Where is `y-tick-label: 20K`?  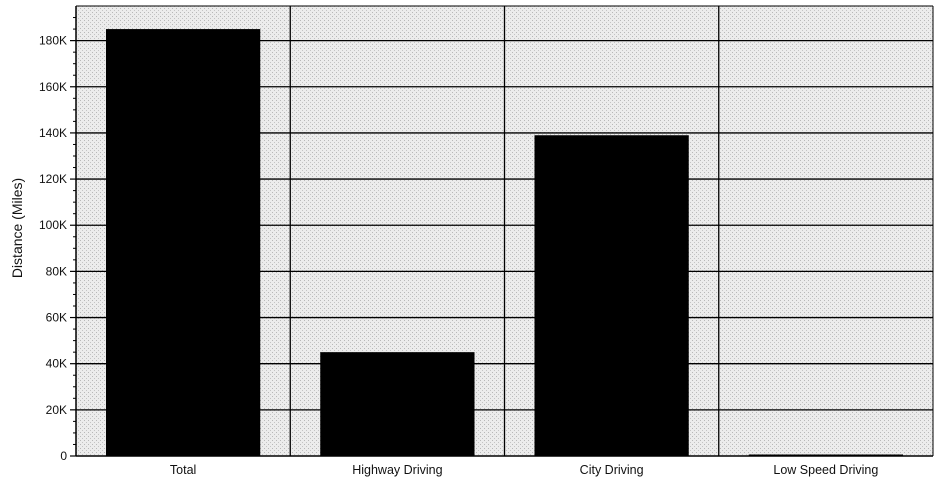
y-tick-label: 20K is located at coordinates (56, 410).